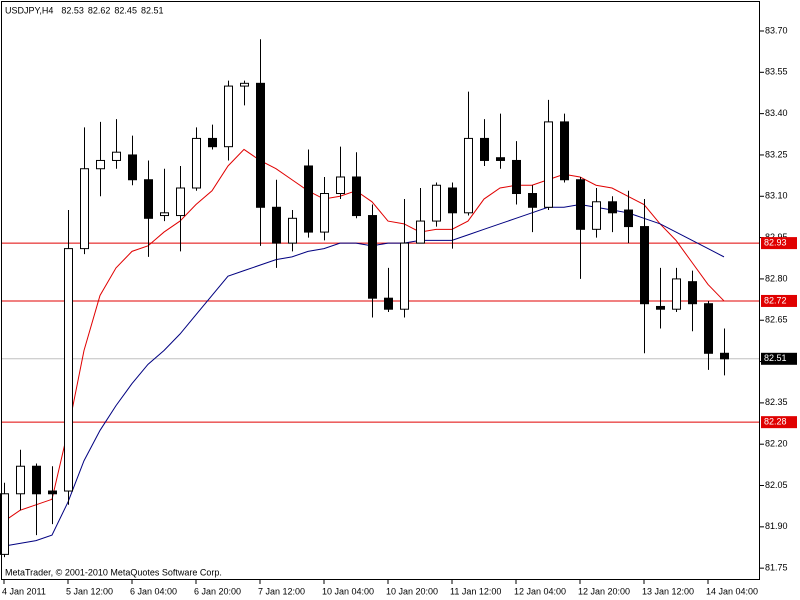  Describe the element at coordinates (29, 10) in the screenshot. I see `chart-title: USDJPY,H4` at that location.